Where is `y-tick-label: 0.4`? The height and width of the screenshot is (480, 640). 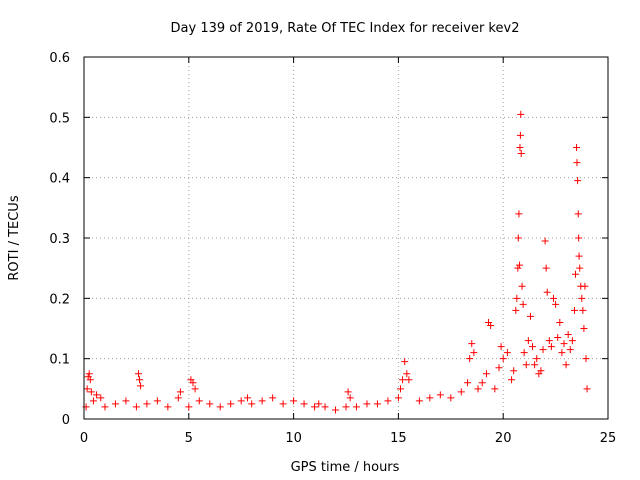
y-tick-label: 0.4 is located at coordinates (59, 179).